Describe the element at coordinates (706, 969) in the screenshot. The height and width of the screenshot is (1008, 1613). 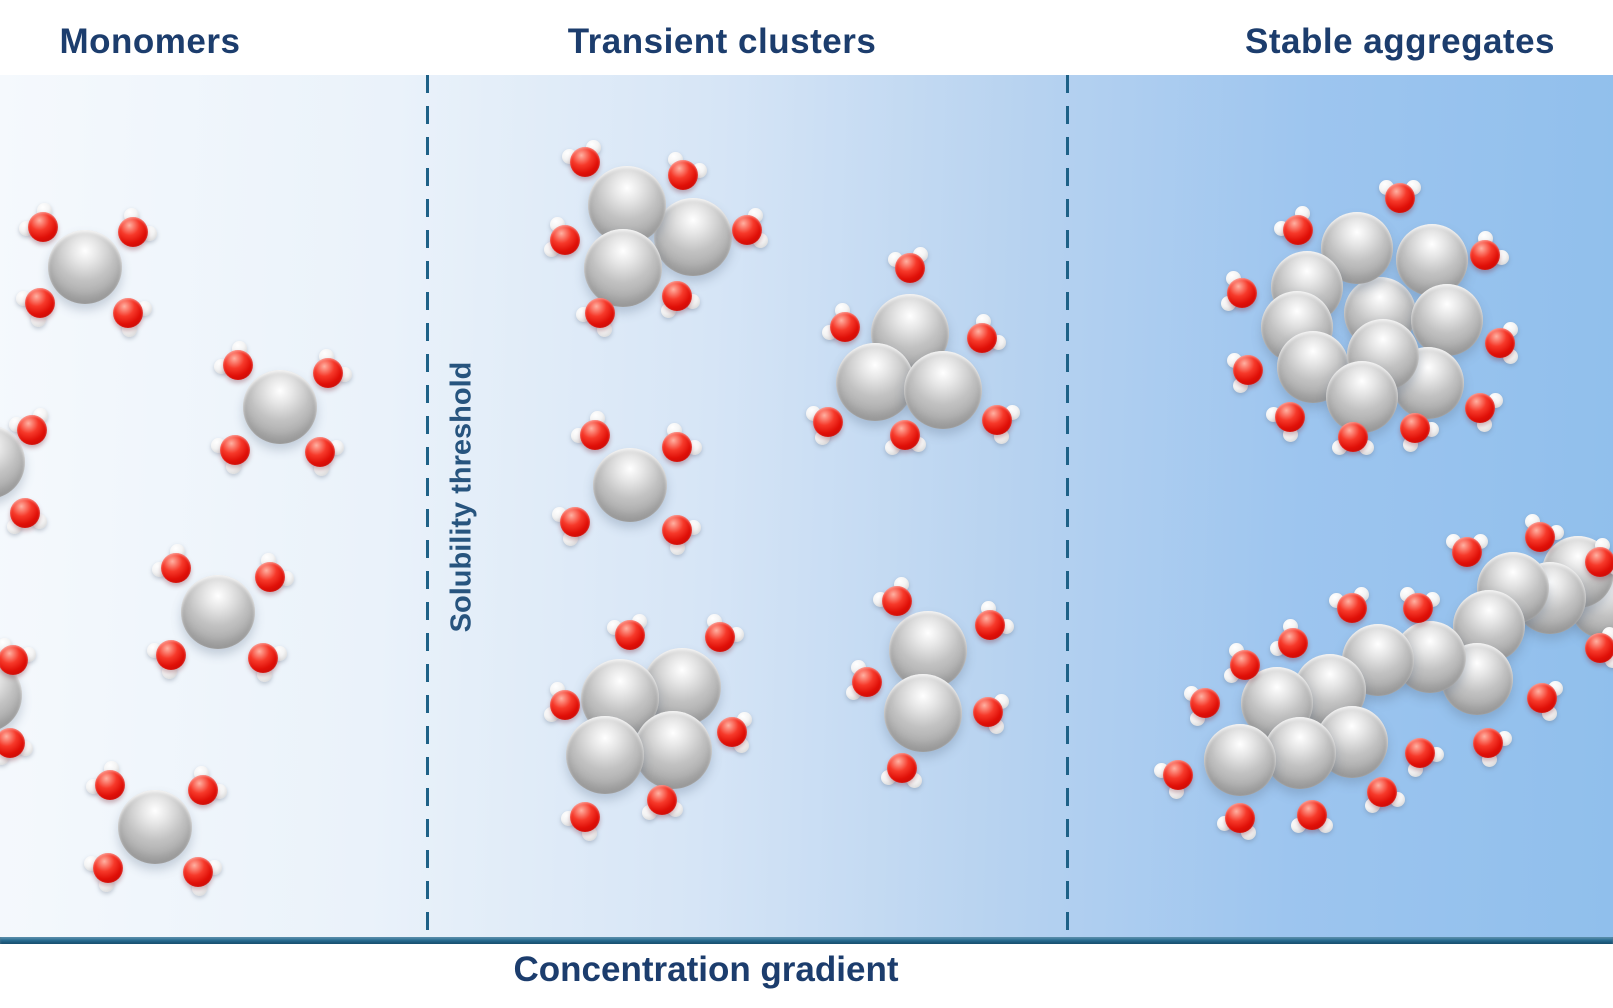
I see `concentration-gradient-label: Concentration gradient` at that location.